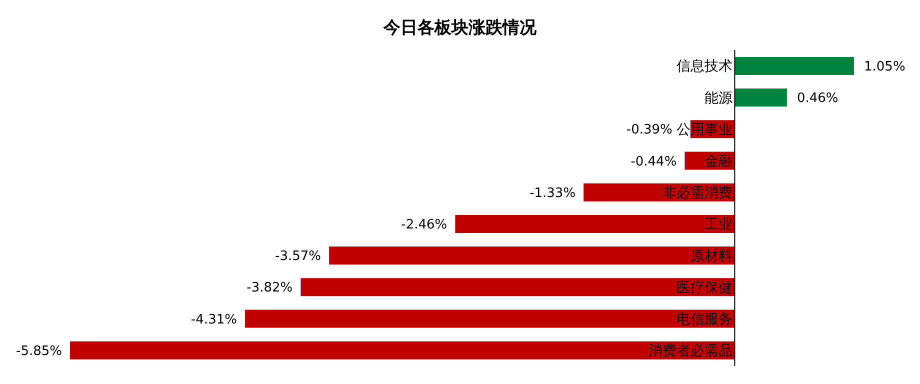  I want to click on data-label: -4.31%, so click(213, 320).